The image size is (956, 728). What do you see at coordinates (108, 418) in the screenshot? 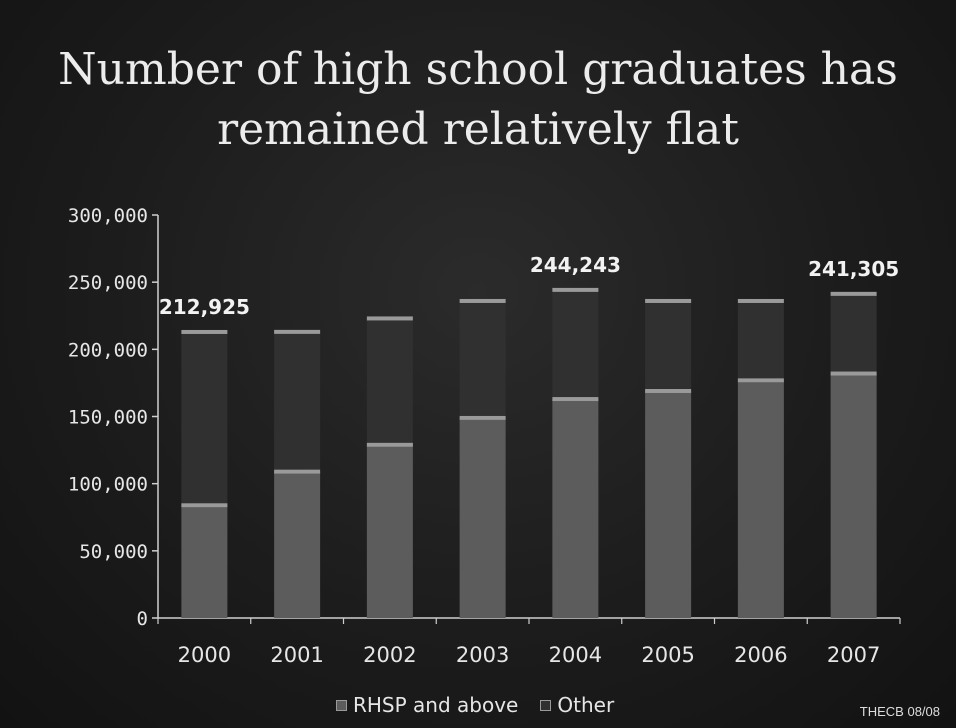
I see `y-tick-label: 150,000` at bounding box center [108, 418].